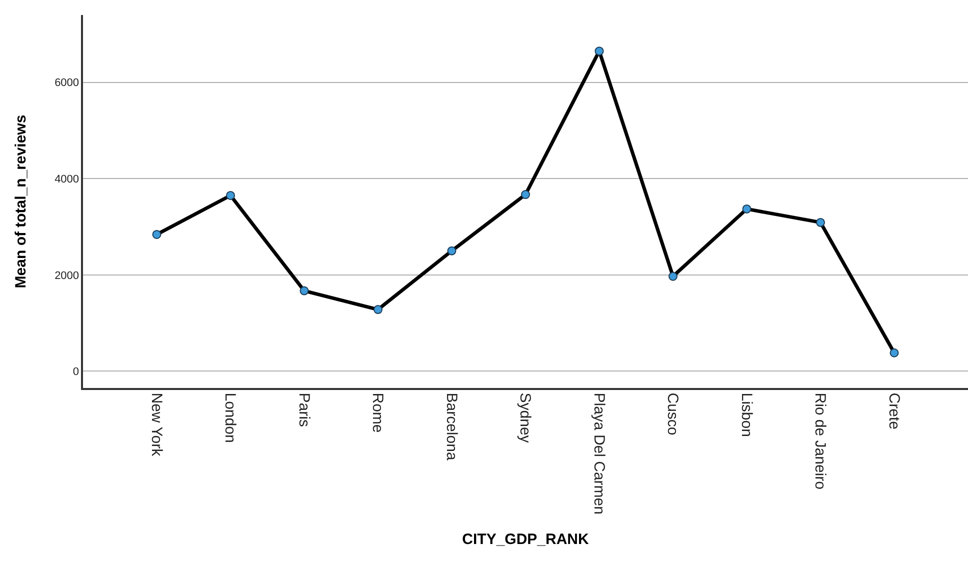 The width and height of the screenshot is (968, 580). Describe the element at coordinates (67, 276) in the screenshot. I see `y-tick-label: 2000` at that location.